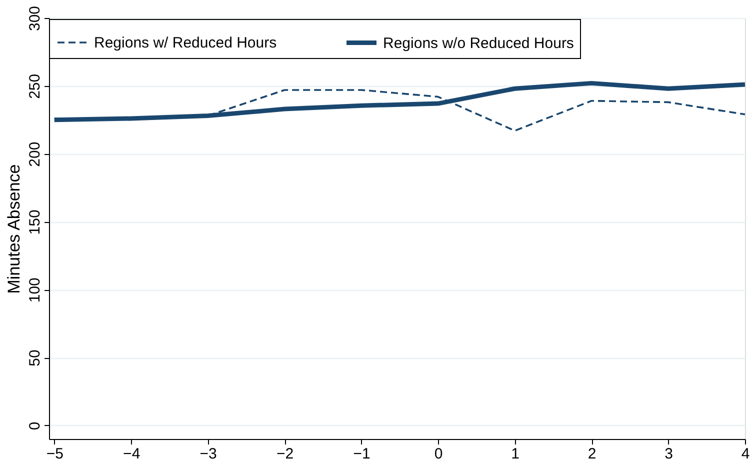 The width and height of the screenshot is (752, 466). What do you see at coordinates (35, 290) in the screenshot?
I see `y-tick-label: 100` at bounding box center [35, 290].